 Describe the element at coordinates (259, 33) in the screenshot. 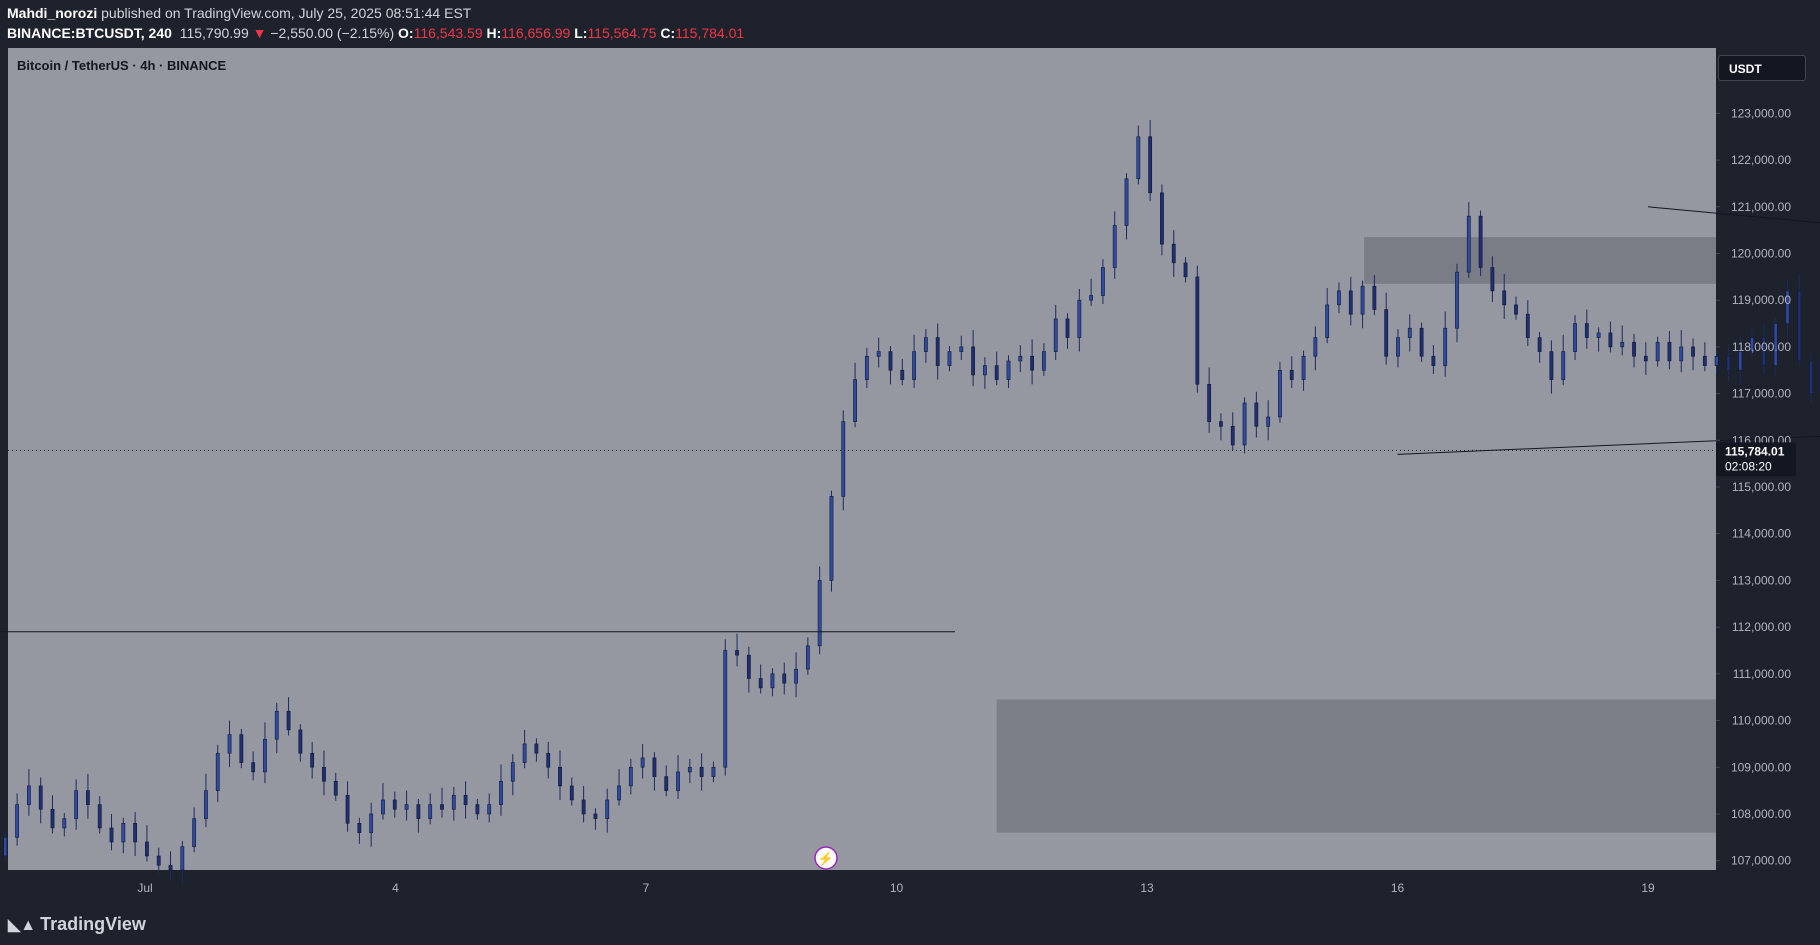

I see `down-arrow-icon: ▼` at that location.